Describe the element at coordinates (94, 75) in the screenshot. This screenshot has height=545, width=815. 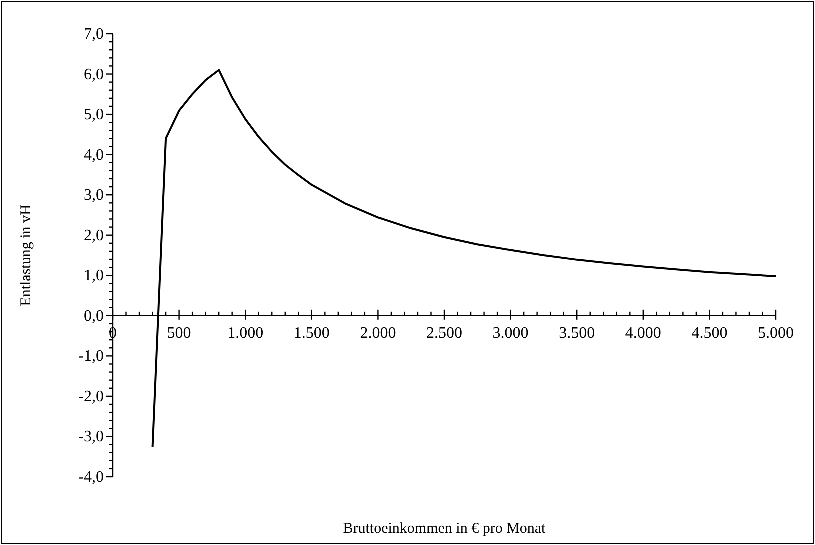
I see `y-tick-label: 6,0` at that location.